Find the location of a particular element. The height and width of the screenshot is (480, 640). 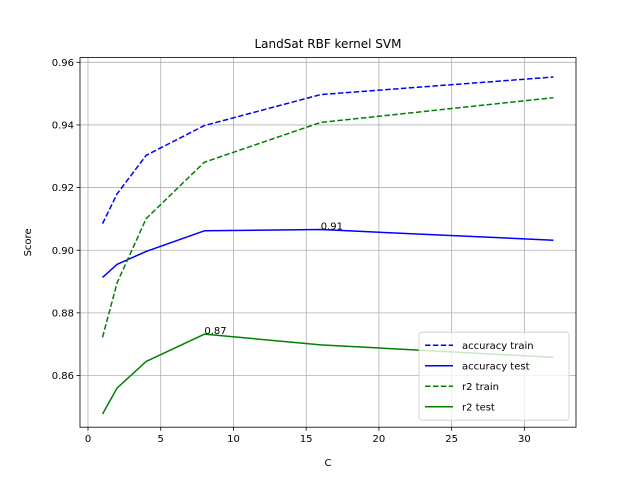

y-axis-label: Score is located at coordinates (28, 242).